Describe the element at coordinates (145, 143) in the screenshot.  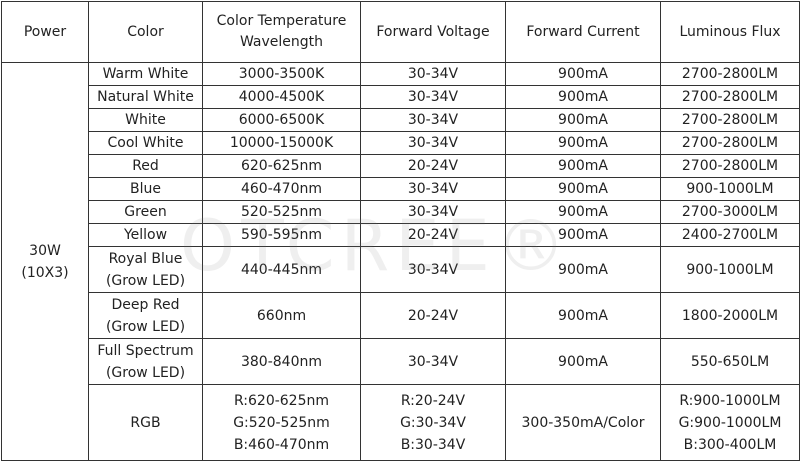
I see `table-cell: Cool White` at that location.